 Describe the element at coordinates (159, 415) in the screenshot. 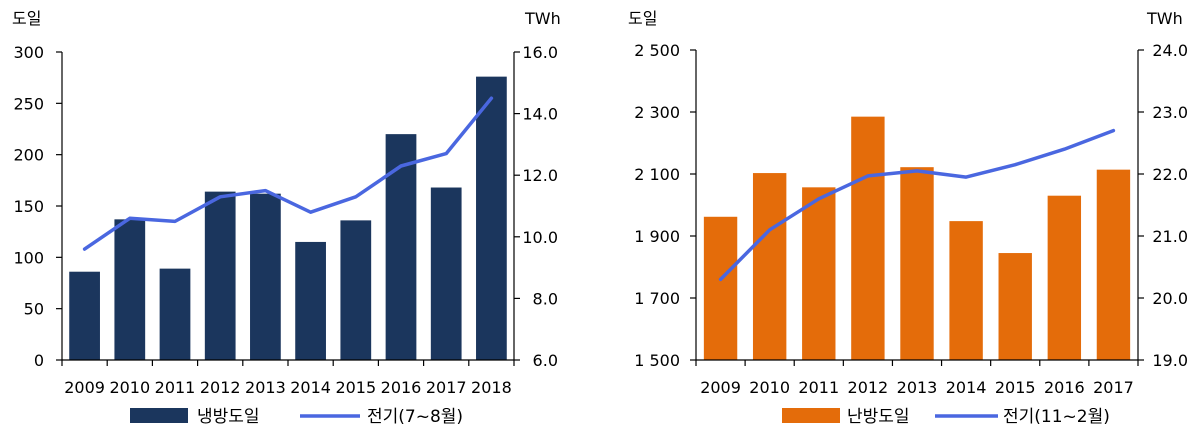

I see `cooling-legend-swatch` at that location.